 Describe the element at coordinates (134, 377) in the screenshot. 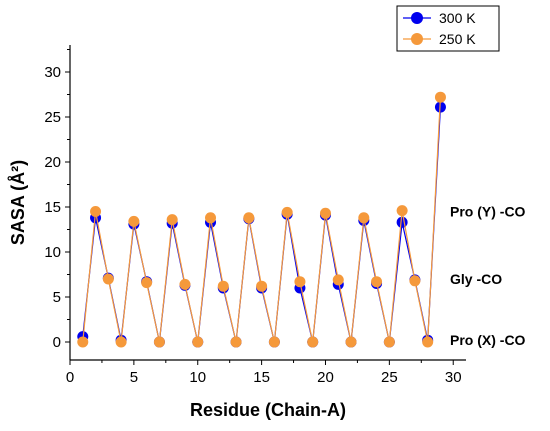

I see `x-tick-label: 5` at that location.